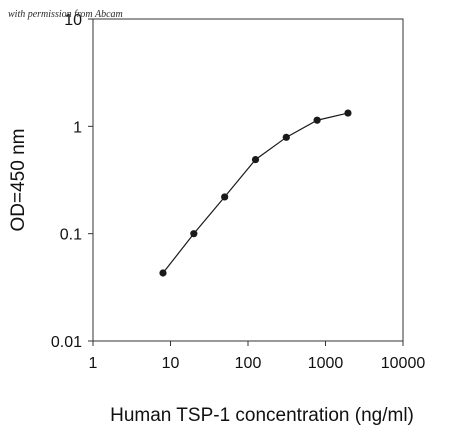 The width and height of the screenshot is (450, 442). Describe the element at coordinates (71, 235) in the screenshot. I see `y-tick-label: 0.1` at that location.